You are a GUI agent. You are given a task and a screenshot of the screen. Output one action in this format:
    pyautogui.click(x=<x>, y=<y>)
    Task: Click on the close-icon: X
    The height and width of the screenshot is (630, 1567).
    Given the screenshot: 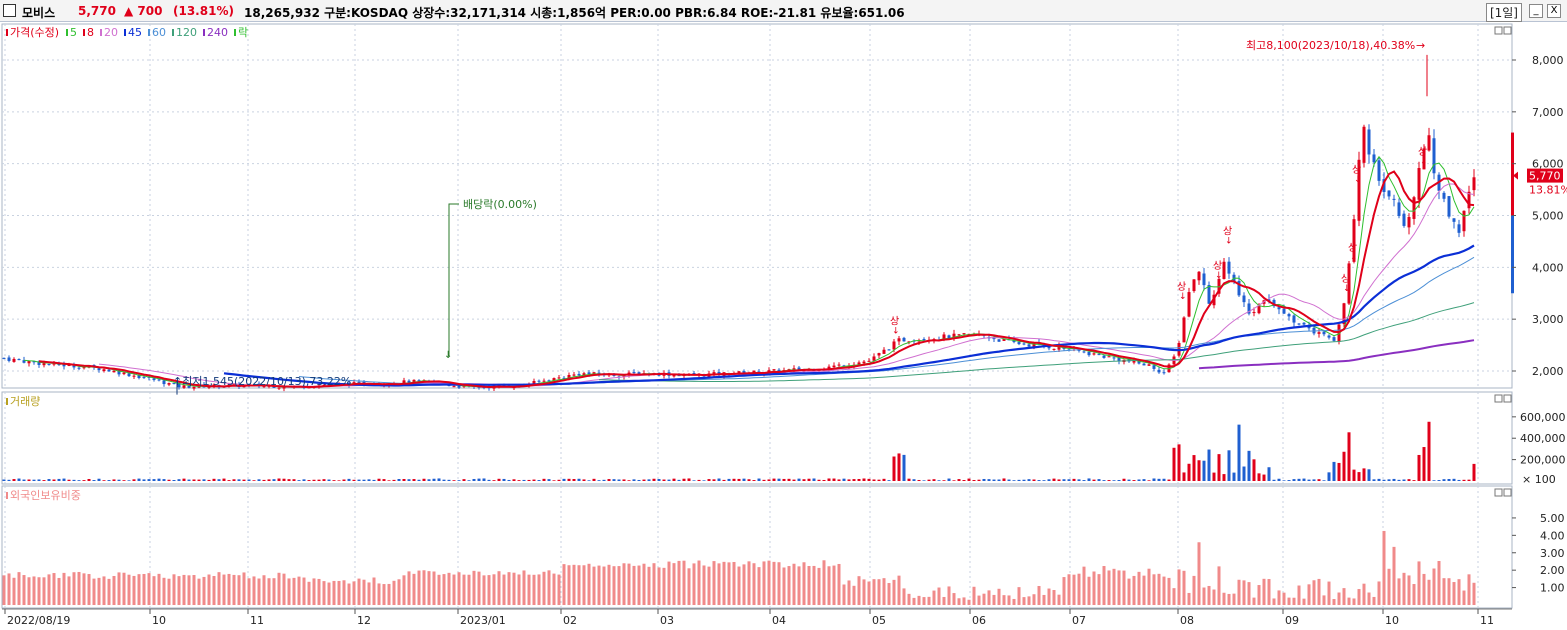 What is the action you would take?
    pyautogui.click(x=1554, y=11)
    